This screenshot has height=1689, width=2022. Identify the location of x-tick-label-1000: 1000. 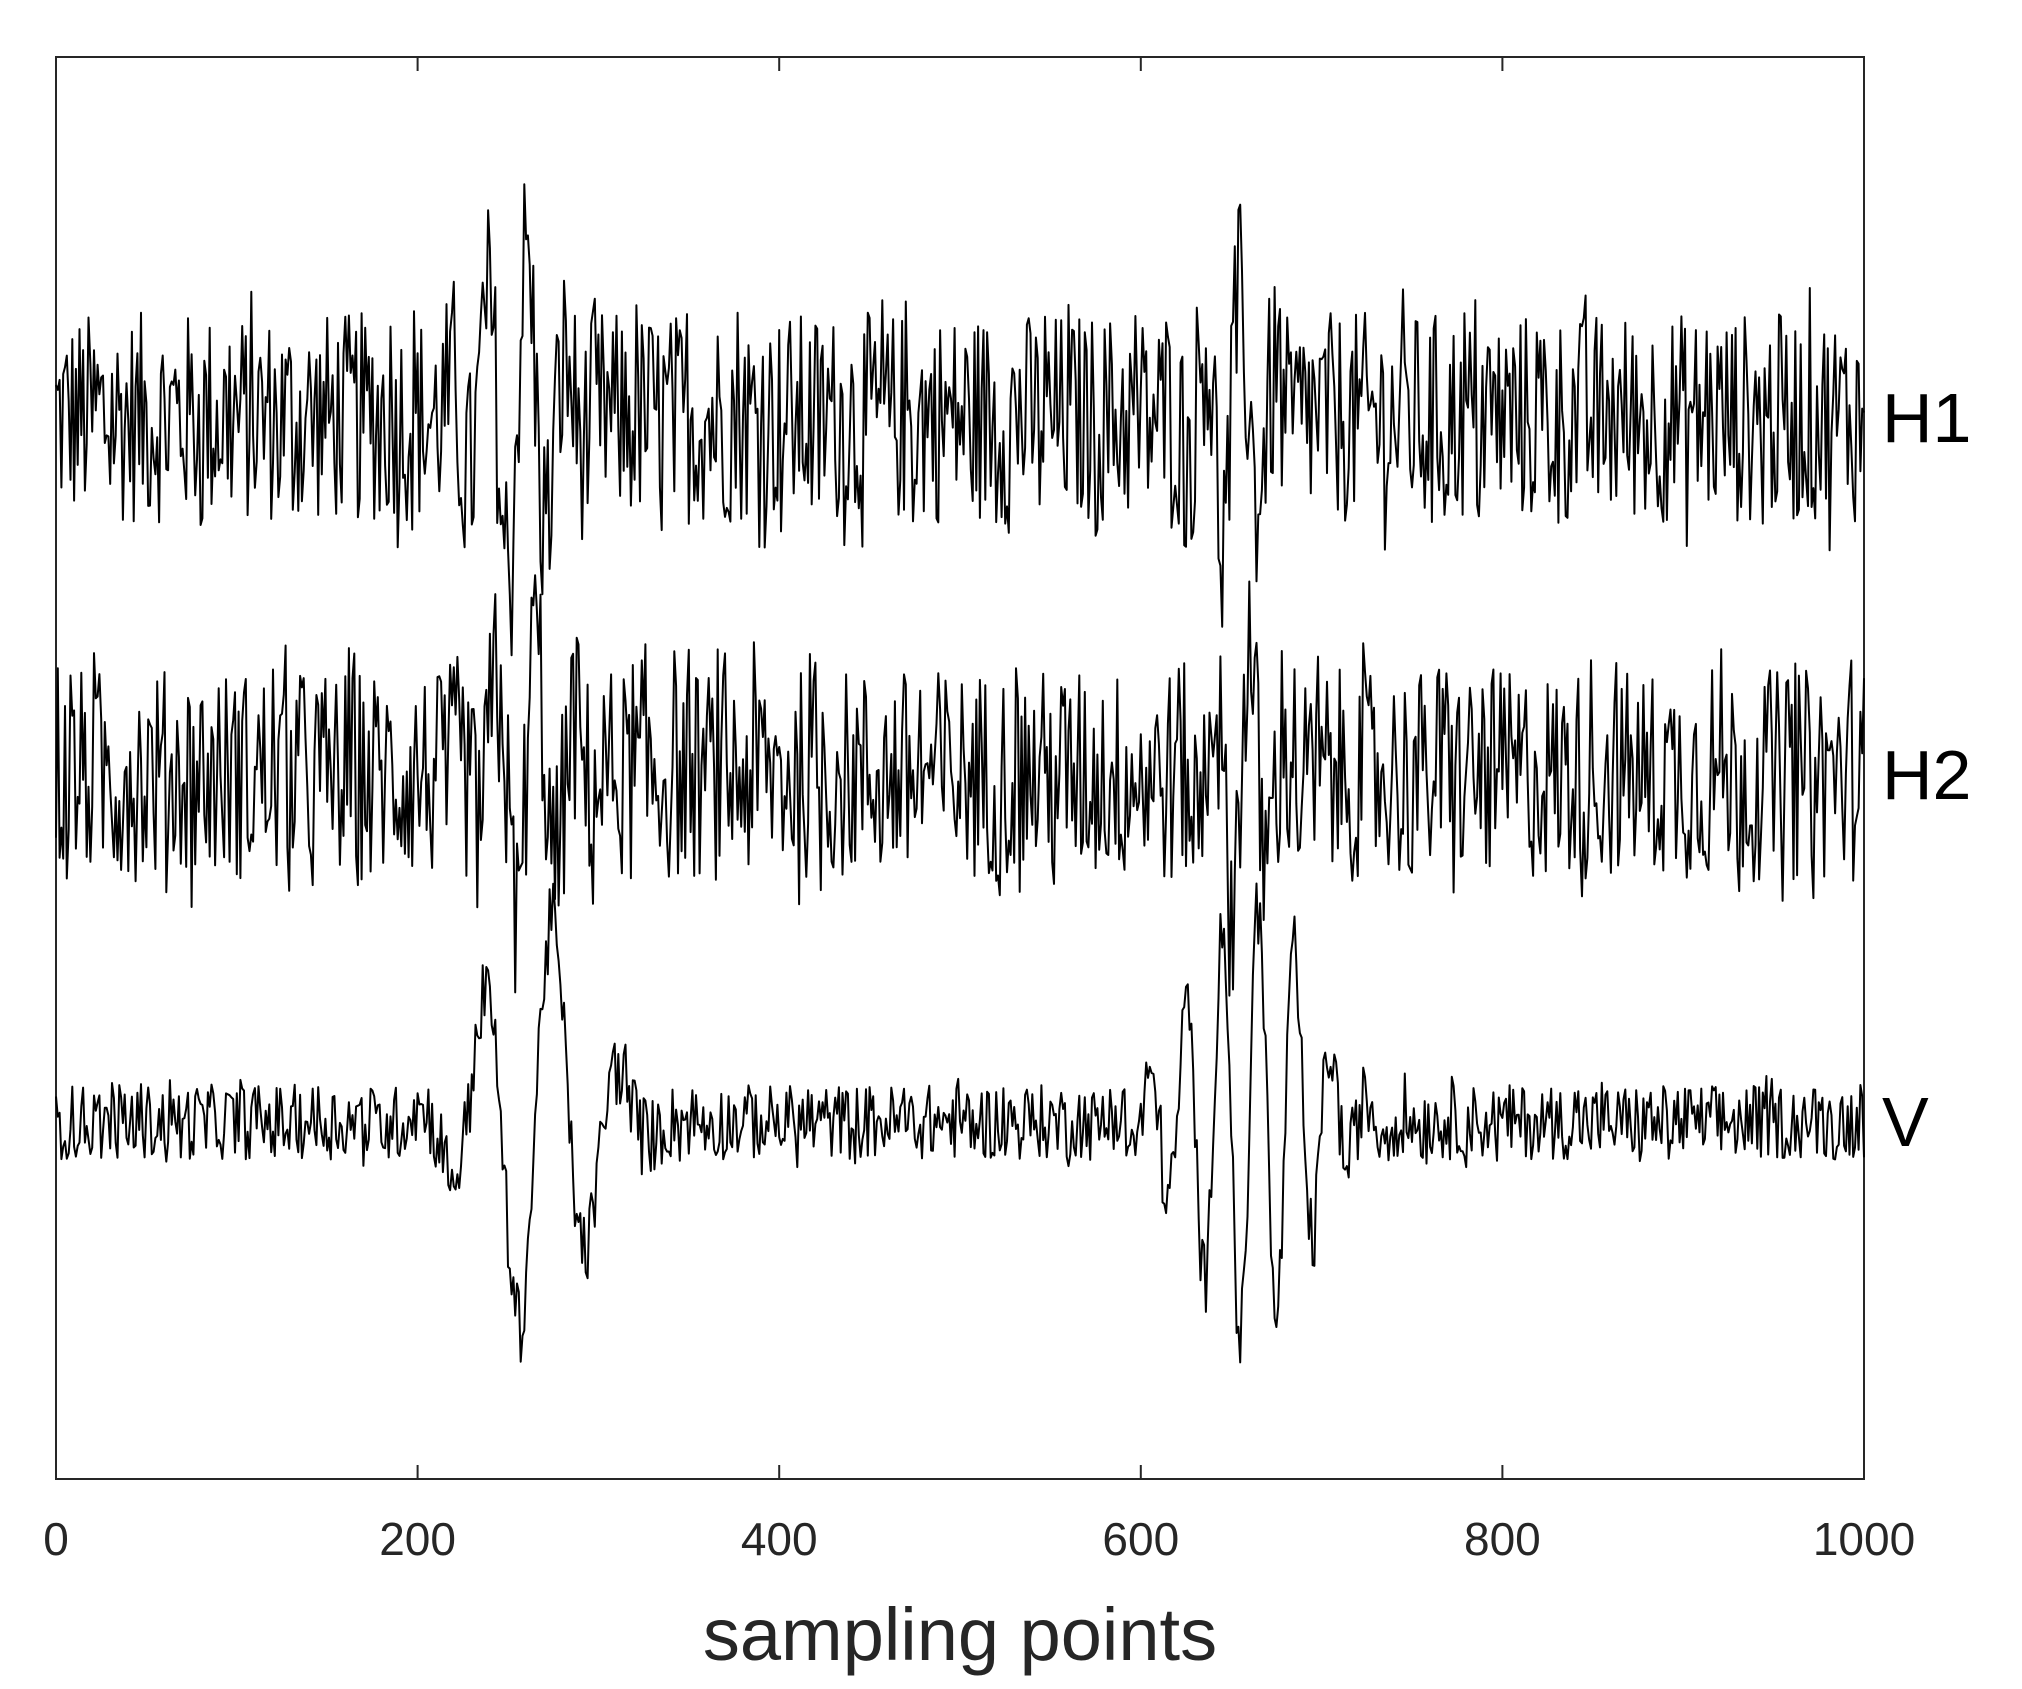
(1864, 1539).